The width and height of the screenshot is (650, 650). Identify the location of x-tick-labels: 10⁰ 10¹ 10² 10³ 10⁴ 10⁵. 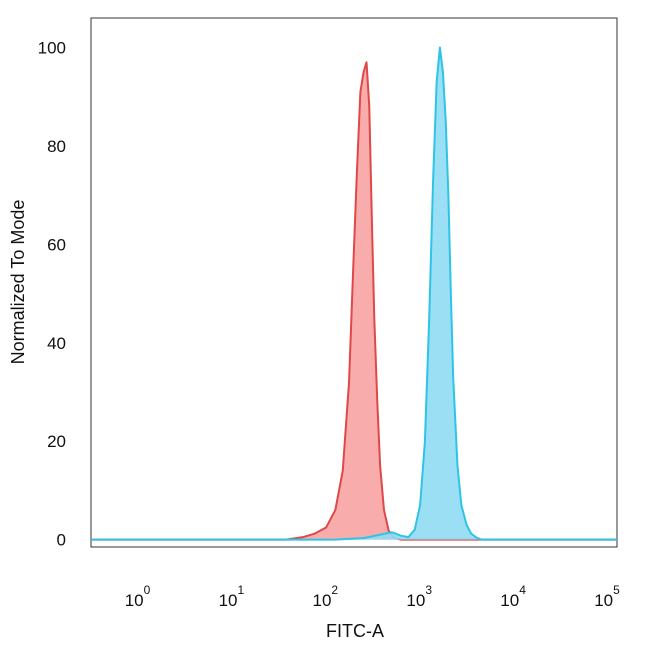
(372, 596).